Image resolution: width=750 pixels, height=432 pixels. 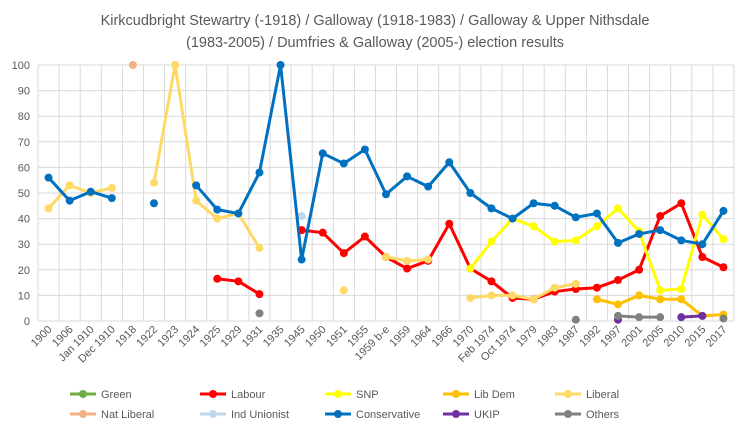 What do you see at coordinates (126, 337) in the screenshot?
I see `x-tick-label: 1918` at bounding box center [126, 337].